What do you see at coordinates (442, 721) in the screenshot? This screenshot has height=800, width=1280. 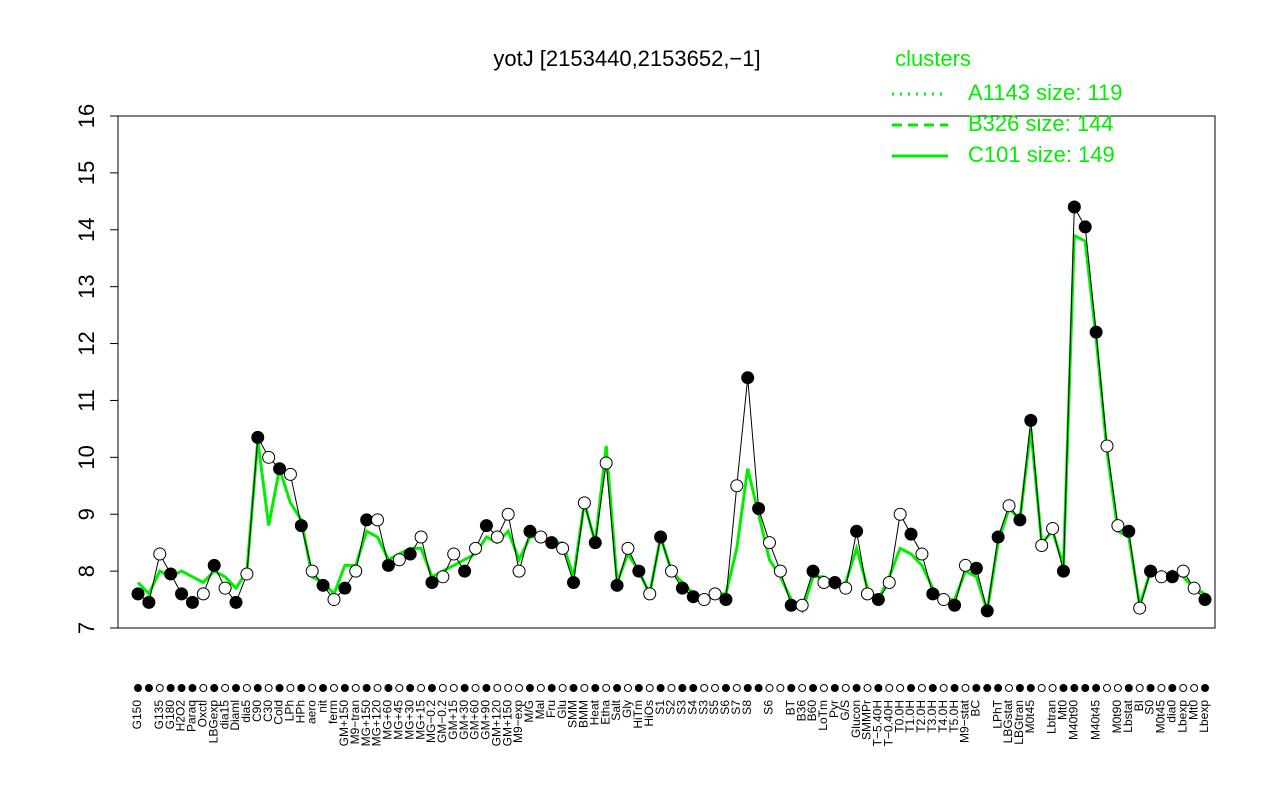 I see `x-tick-label: GM−0.2` at bounding box center [442, 721].